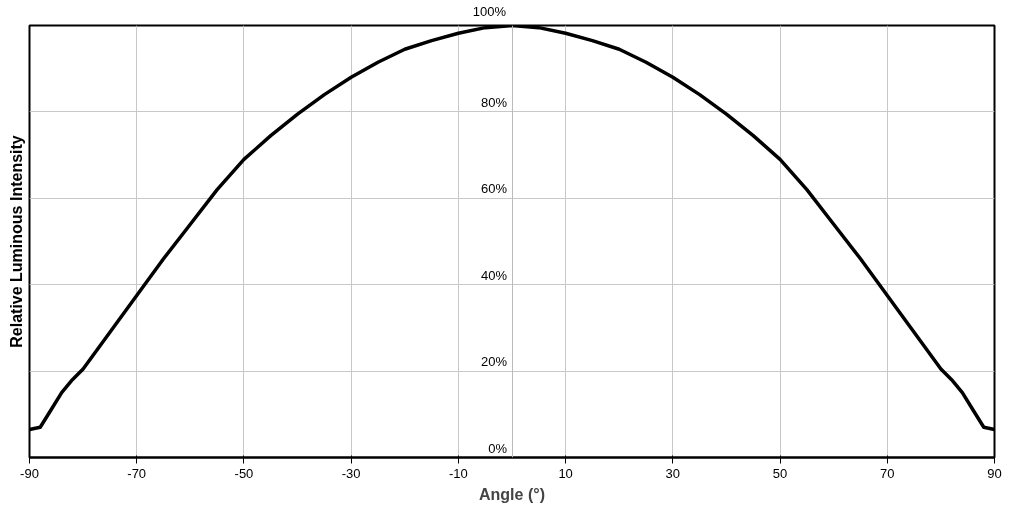 This screenshot has width=1013, height=508. What do you see at coordinates (244, 473) in the screenshot?
I see `x-tick-label: -50` at bounding box center [244, 473].